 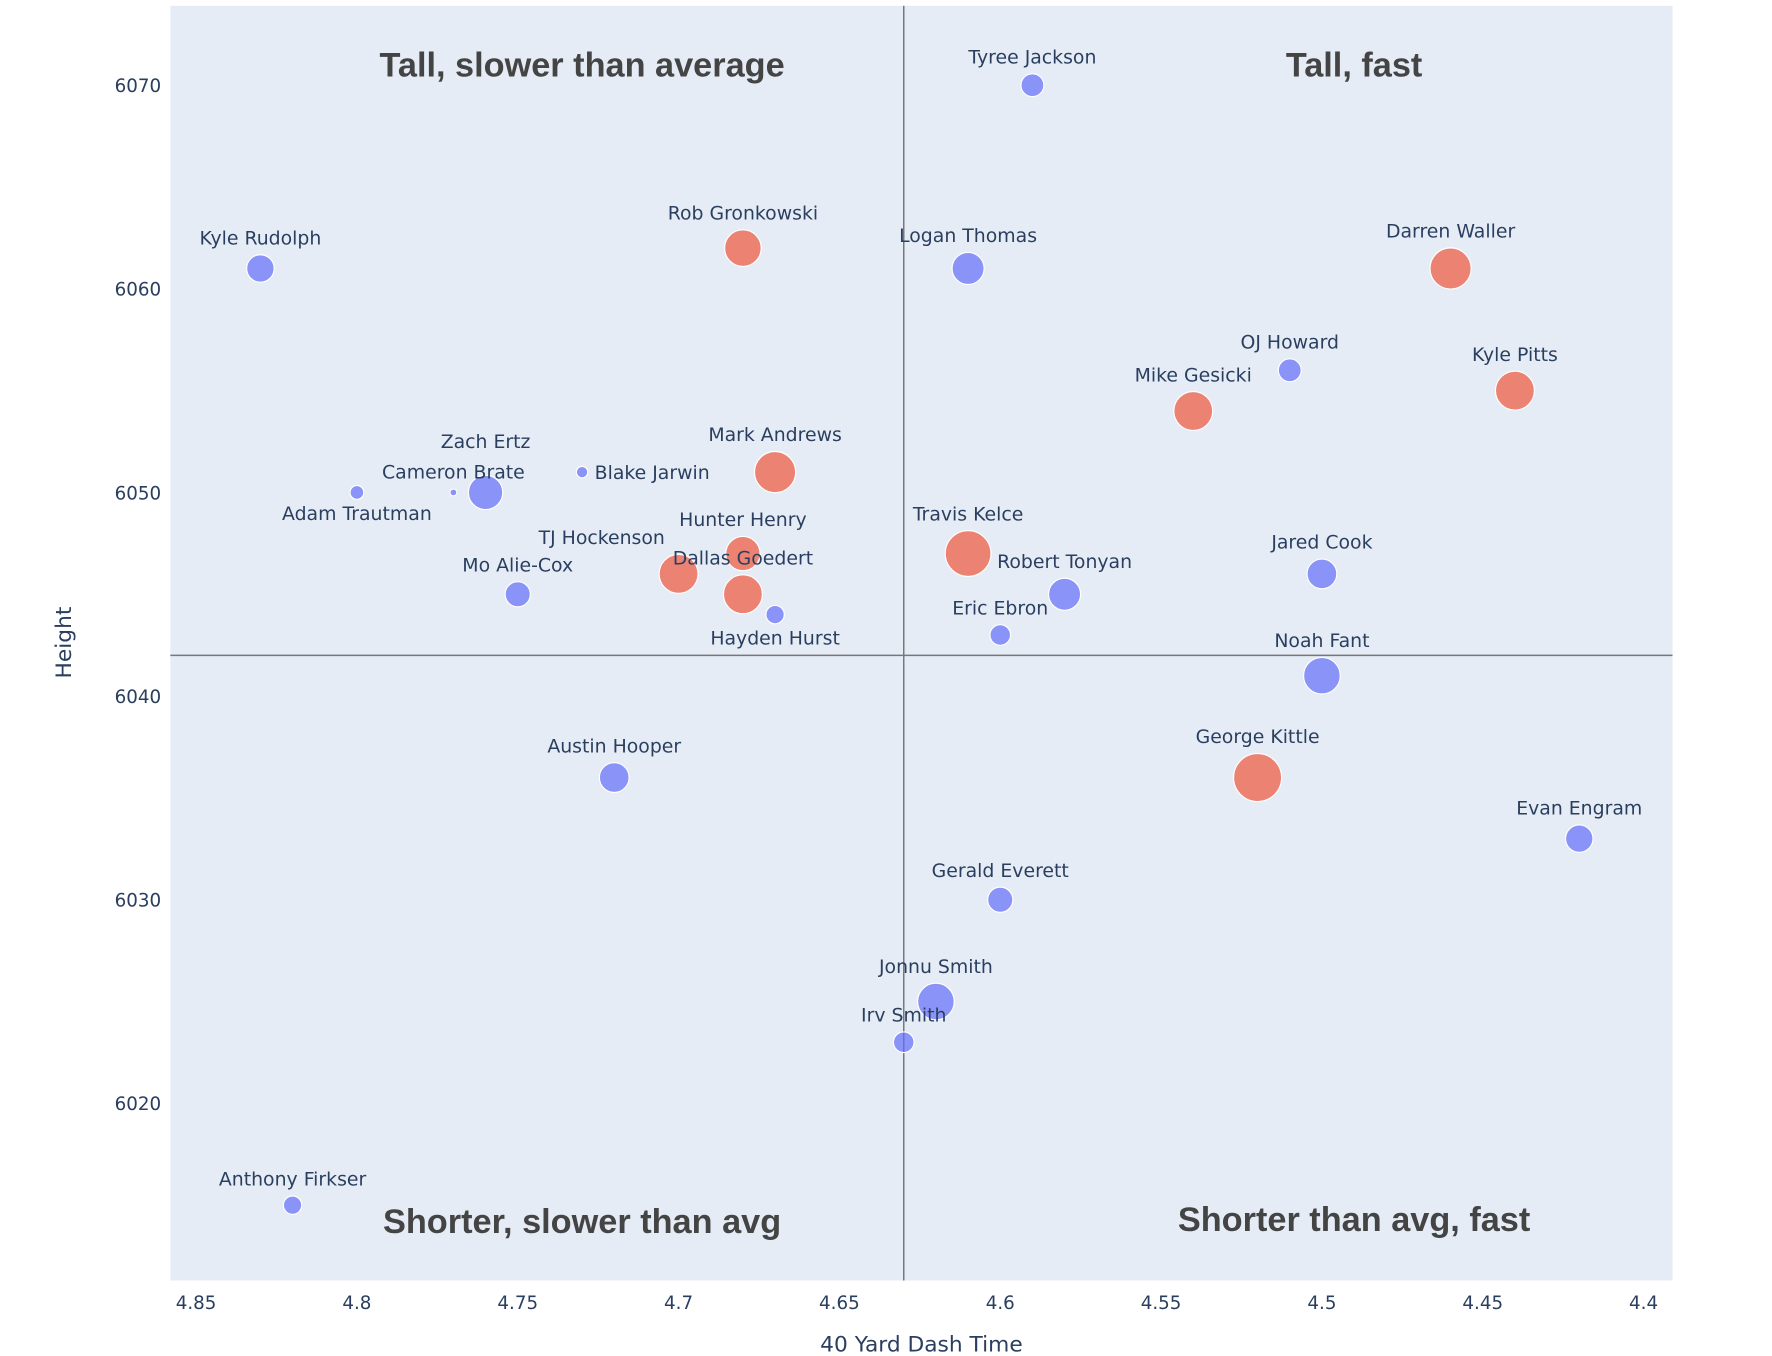 What do you see at coordinates (260, 238) in the screenshot?
I see `data-point-label: Kyle Rudolph` at bounding box center [260, 238].